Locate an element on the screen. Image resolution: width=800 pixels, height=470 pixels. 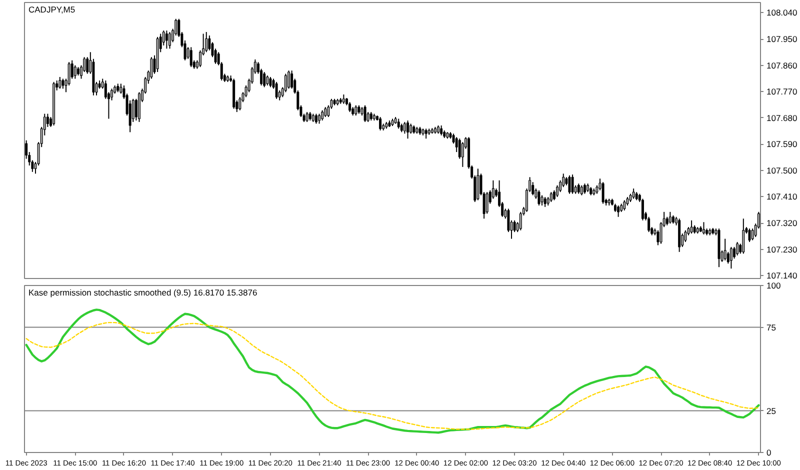
y-tick-label: 100 is located at coordinates (773, 285).